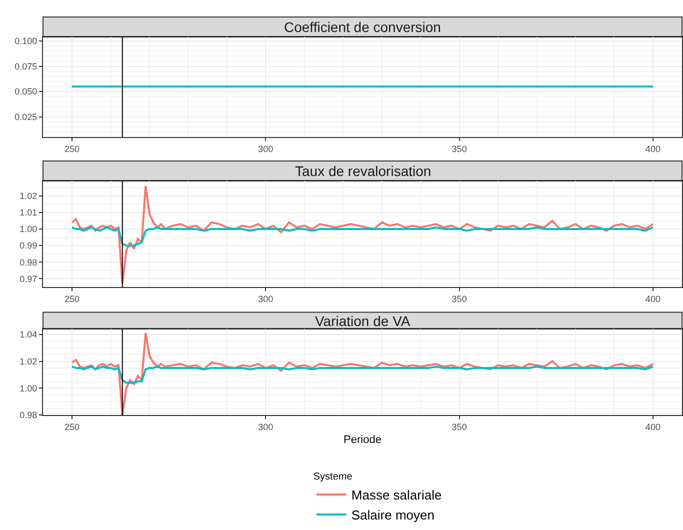 The width and height of the screenshot is (683, 530). Describe the element at coordinates (26, 66) in the screenshot. I see `y-tick-label: 0.075` at that location.